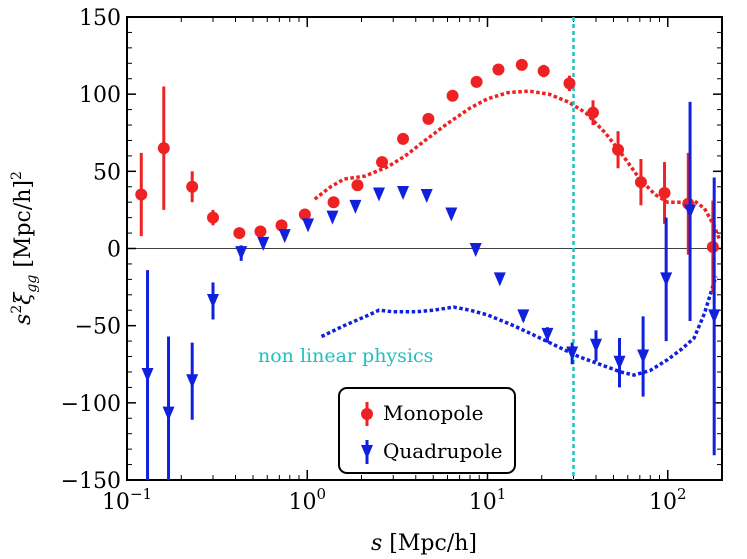 The image size is (747, 559). Describe the element at coordinates (488, 500) in the screenshot. I see `x-tick-label: 10¹` at that location.